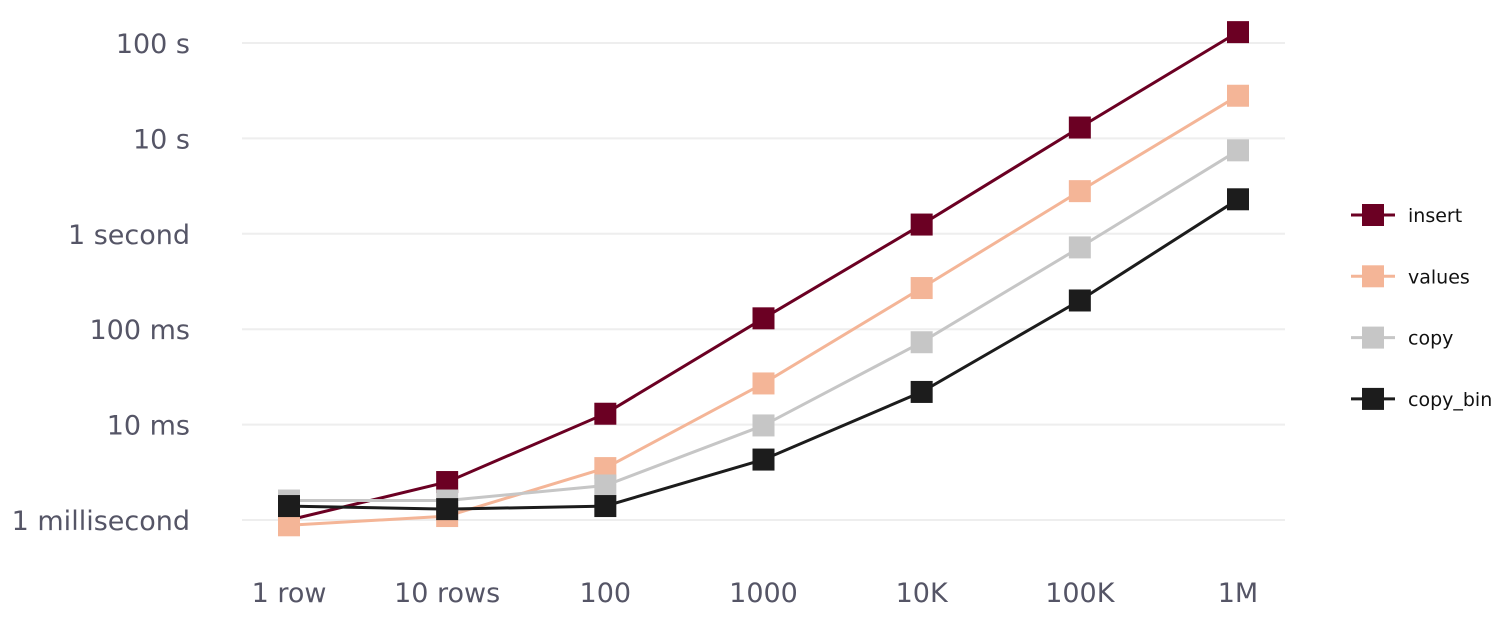 The width and height of the screenshot is (1506, 620). What do you see at coordinates (1435, 216) in the screenshot?
I see `legend-label: insert` at bounding box center [1435, 216].